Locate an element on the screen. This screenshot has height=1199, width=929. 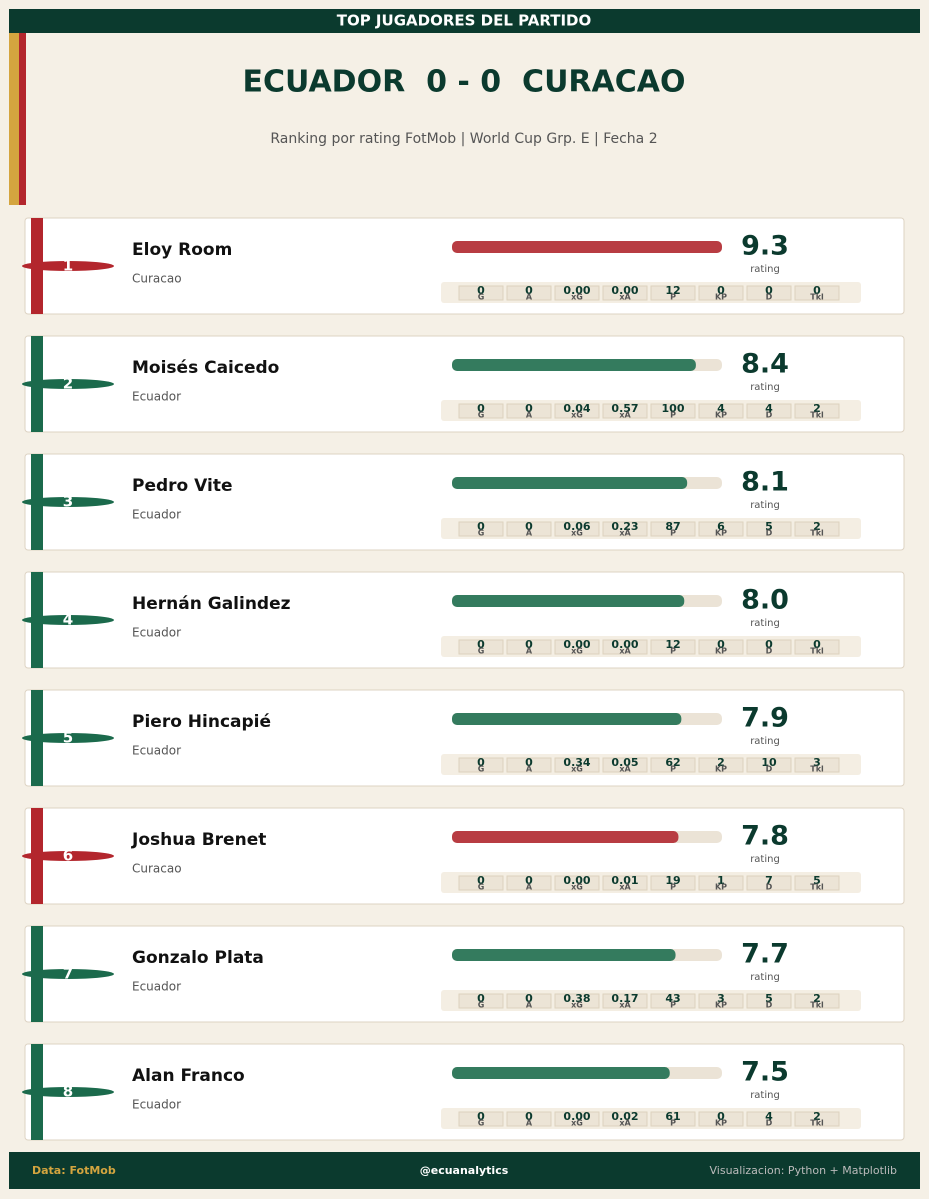
team-name: Ecuador is located at coordinates (156, 1105).